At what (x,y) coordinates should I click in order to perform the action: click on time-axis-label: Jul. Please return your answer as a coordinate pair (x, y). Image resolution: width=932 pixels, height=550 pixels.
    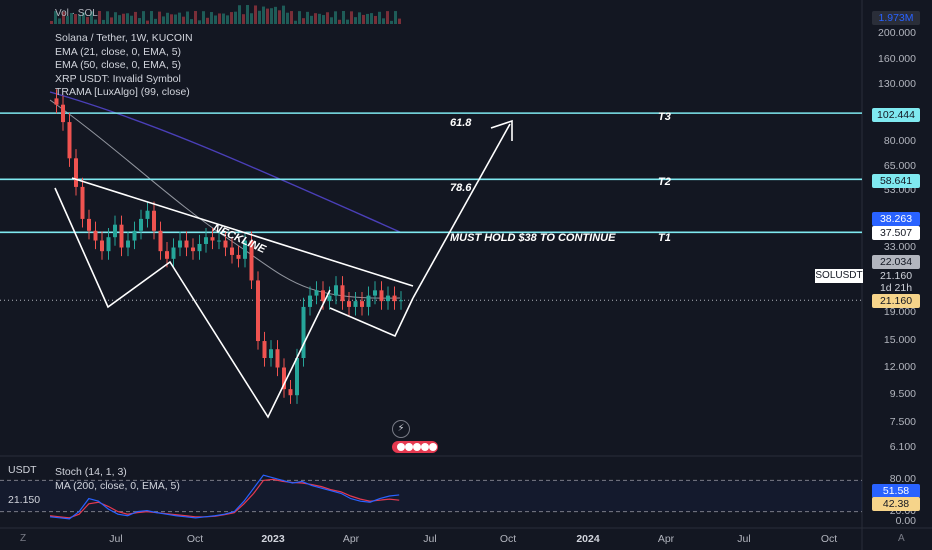
    Looking at the image, I should click on (430, 539).